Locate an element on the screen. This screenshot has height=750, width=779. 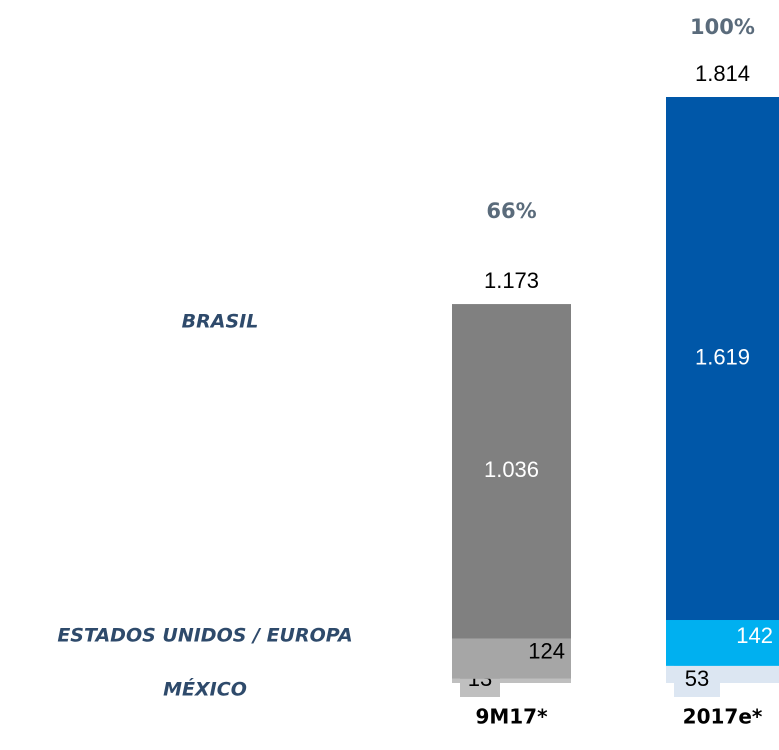
value-label: 53 is located at coordinates (697, 678).